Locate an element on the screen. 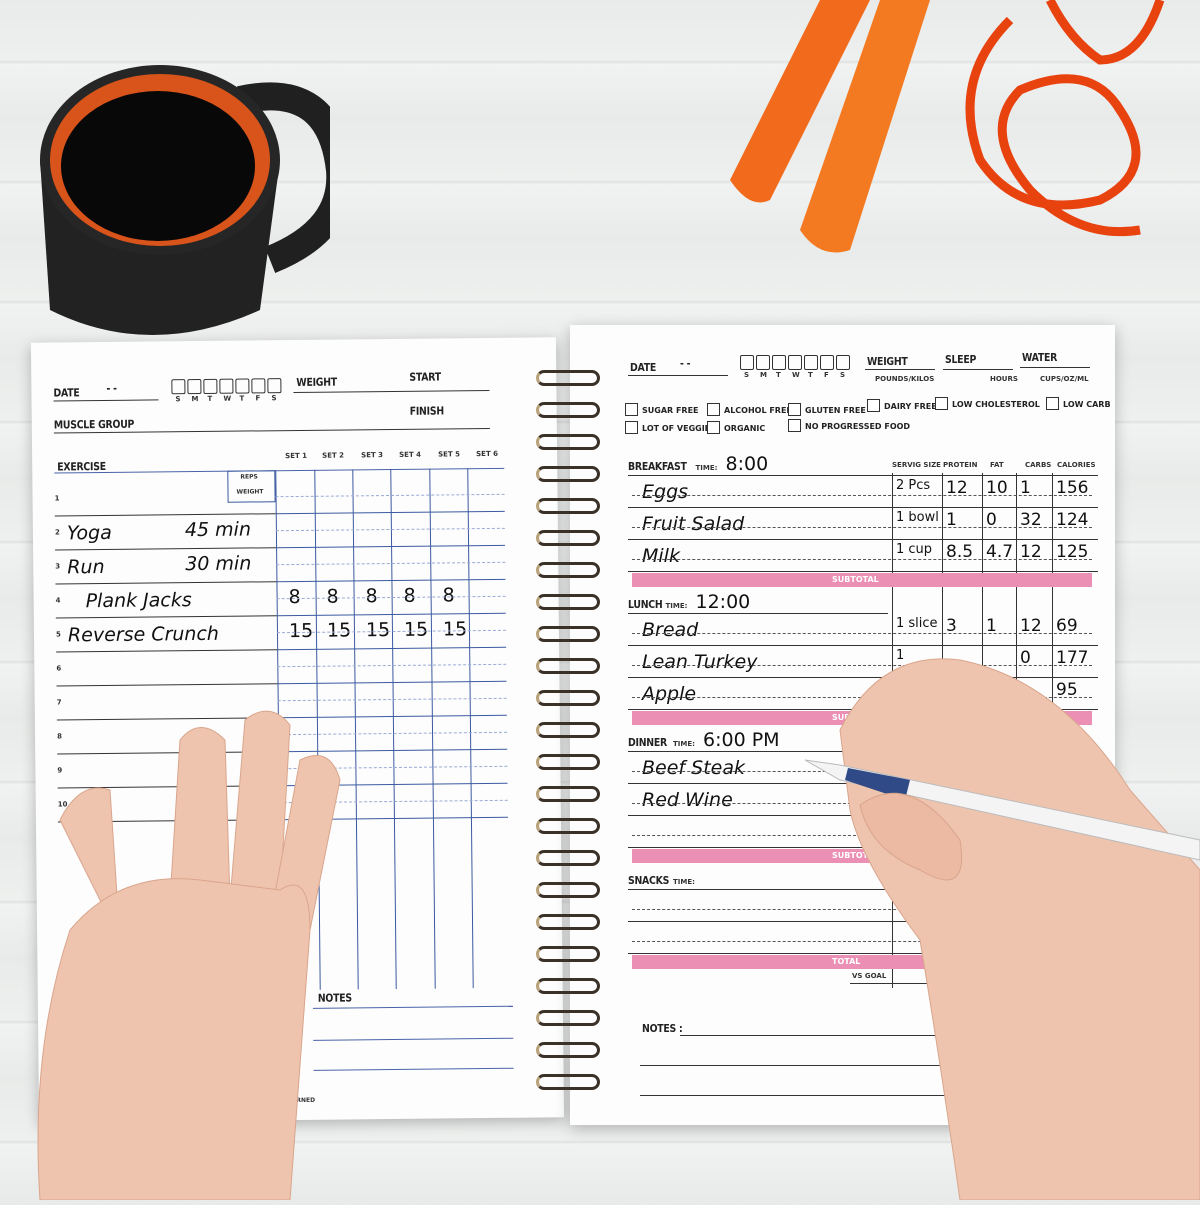  subtotal-bar is located at coordinates (862, 580).